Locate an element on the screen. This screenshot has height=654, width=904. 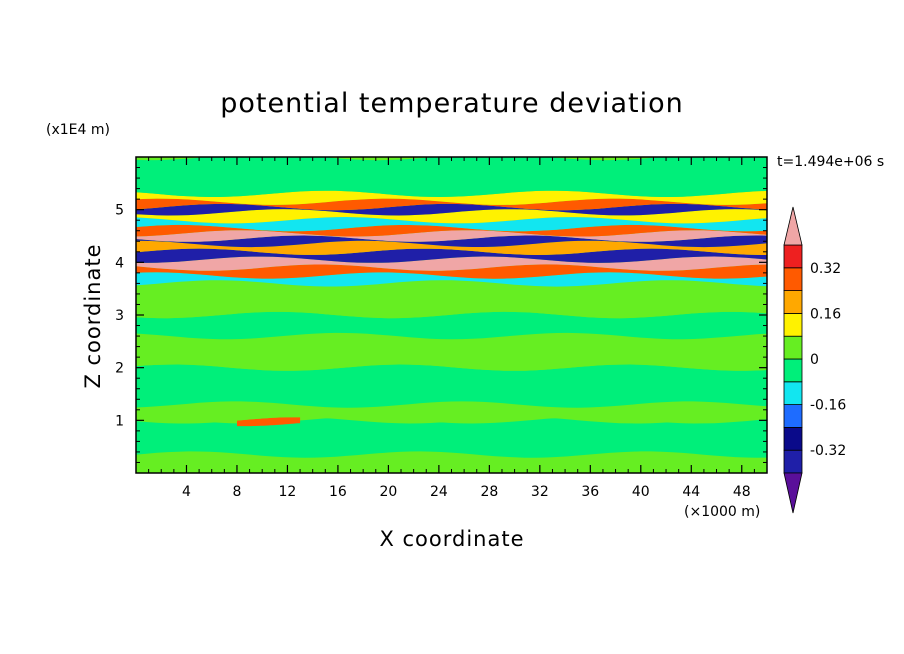
y-axis-label: Z coordinate is located at coordinates (93, 315).